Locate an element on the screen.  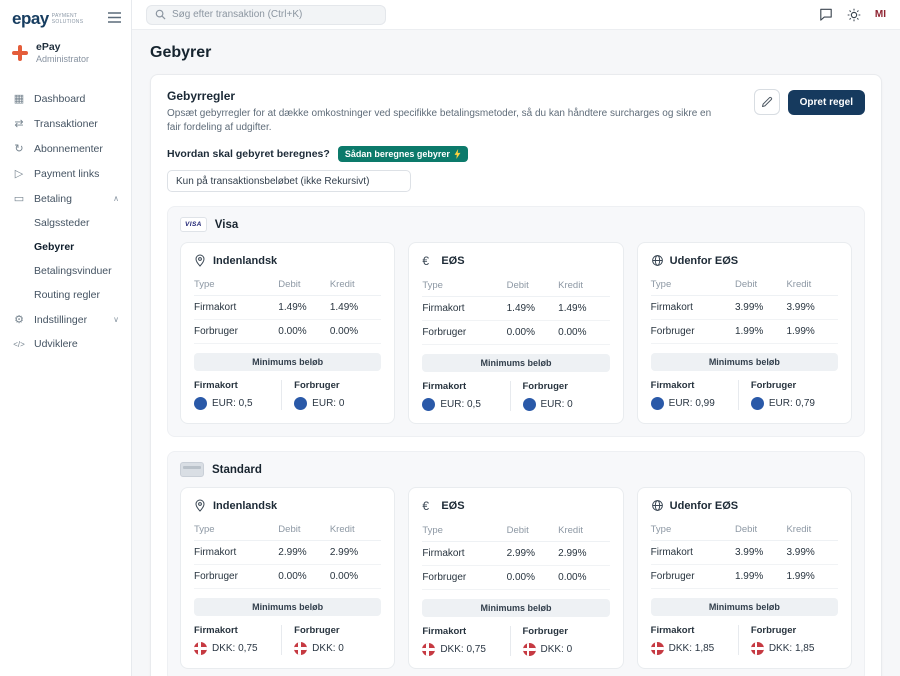
sidebar-item-label: Abonnementer is located at coordinates (68, 148).